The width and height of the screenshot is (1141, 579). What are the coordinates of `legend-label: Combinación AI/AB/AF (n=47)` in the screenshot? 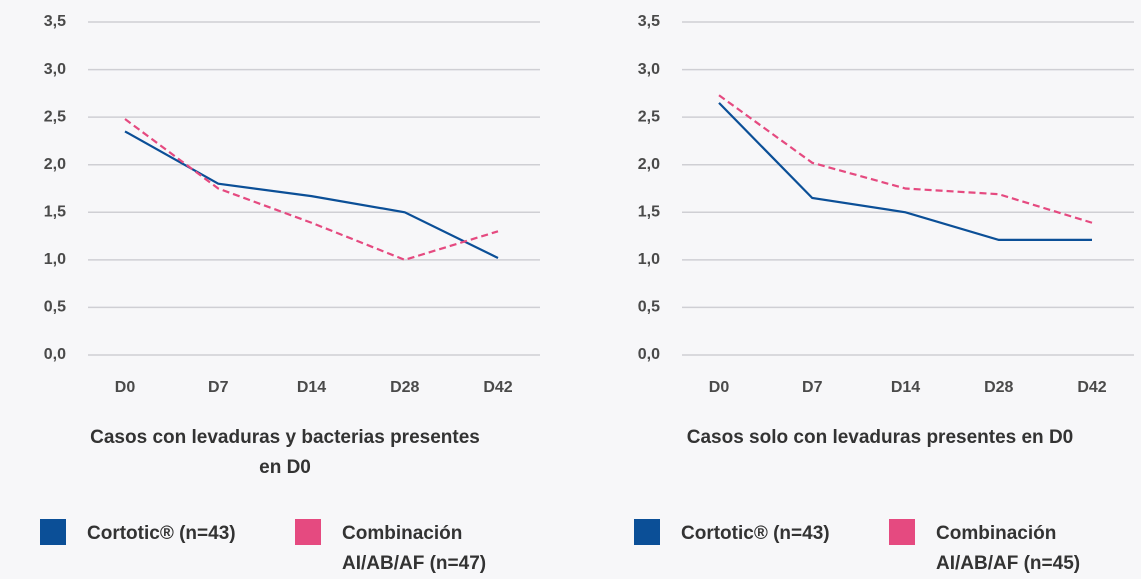 It's located at (414, 548).